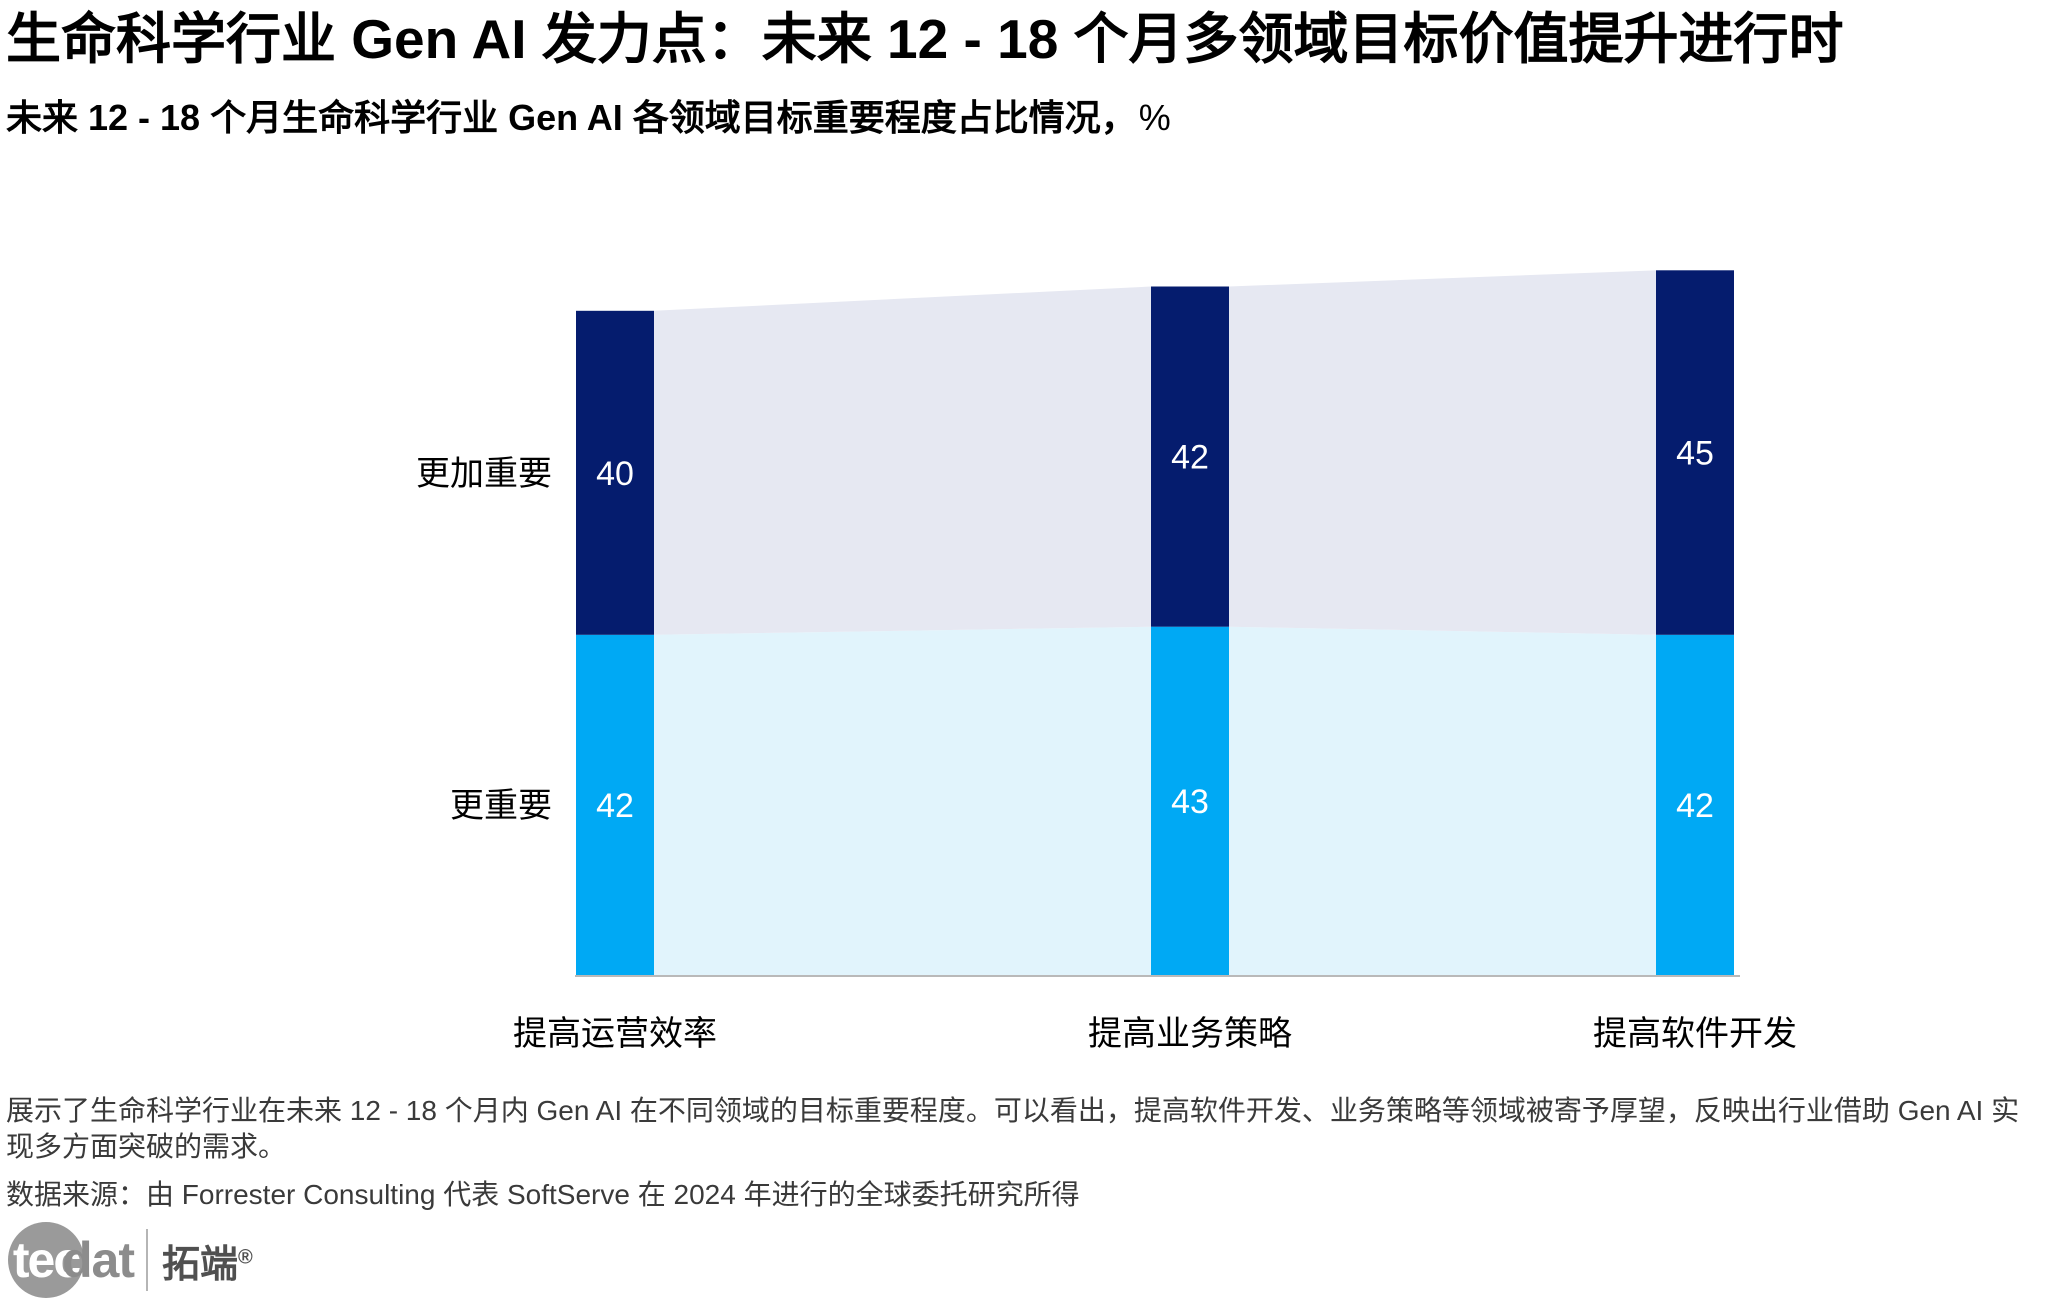 This screenshot has height=1300, width=2055. Describe the element at coordinates (615, 1034) in the screenshot. I see `category-label: 提高运营效率` at that location.